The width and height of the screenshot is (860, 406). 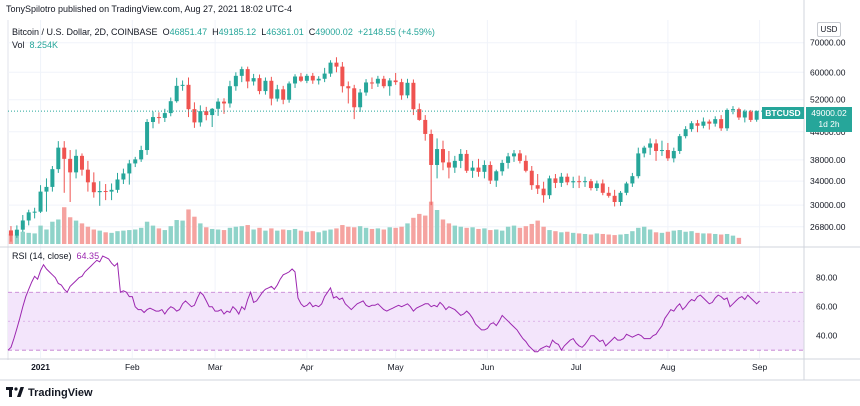 I want to click on symbol-name: Bitcoin / U.S. Dollar, 2D, COINBASE, so click(x=85, y=32).